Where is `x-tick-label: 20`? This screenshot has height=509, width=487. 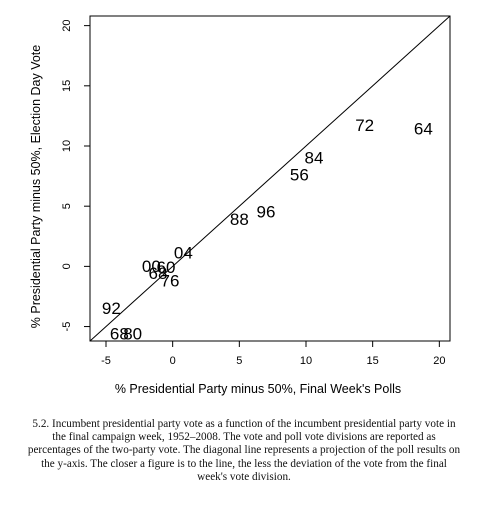
x-tick-label: 20 is located at coordinates (439, 361).